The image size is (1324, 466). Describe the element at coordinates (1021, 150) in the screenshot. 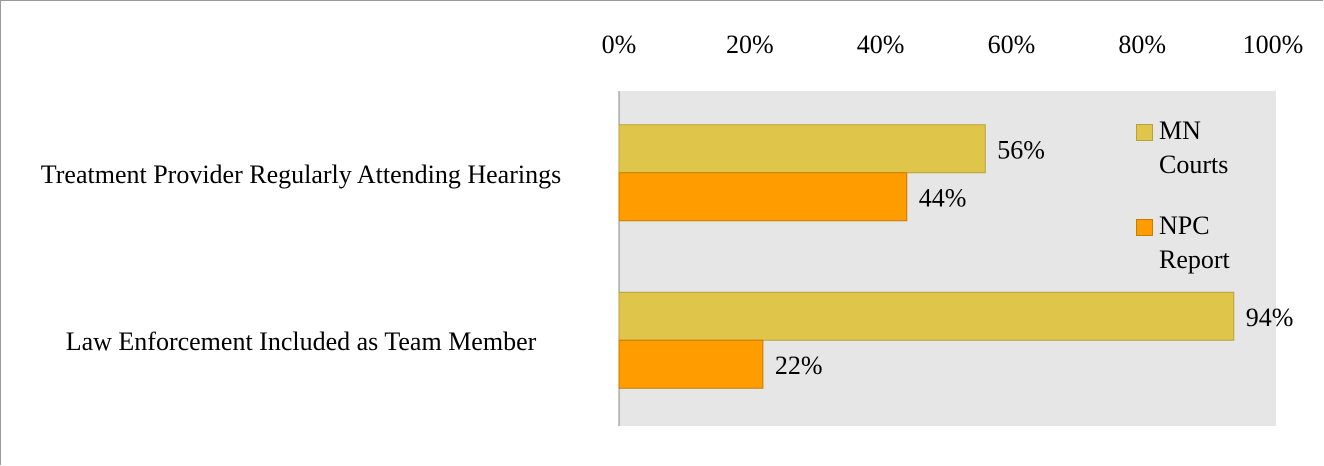

I see `value-label: 56%` at that location.